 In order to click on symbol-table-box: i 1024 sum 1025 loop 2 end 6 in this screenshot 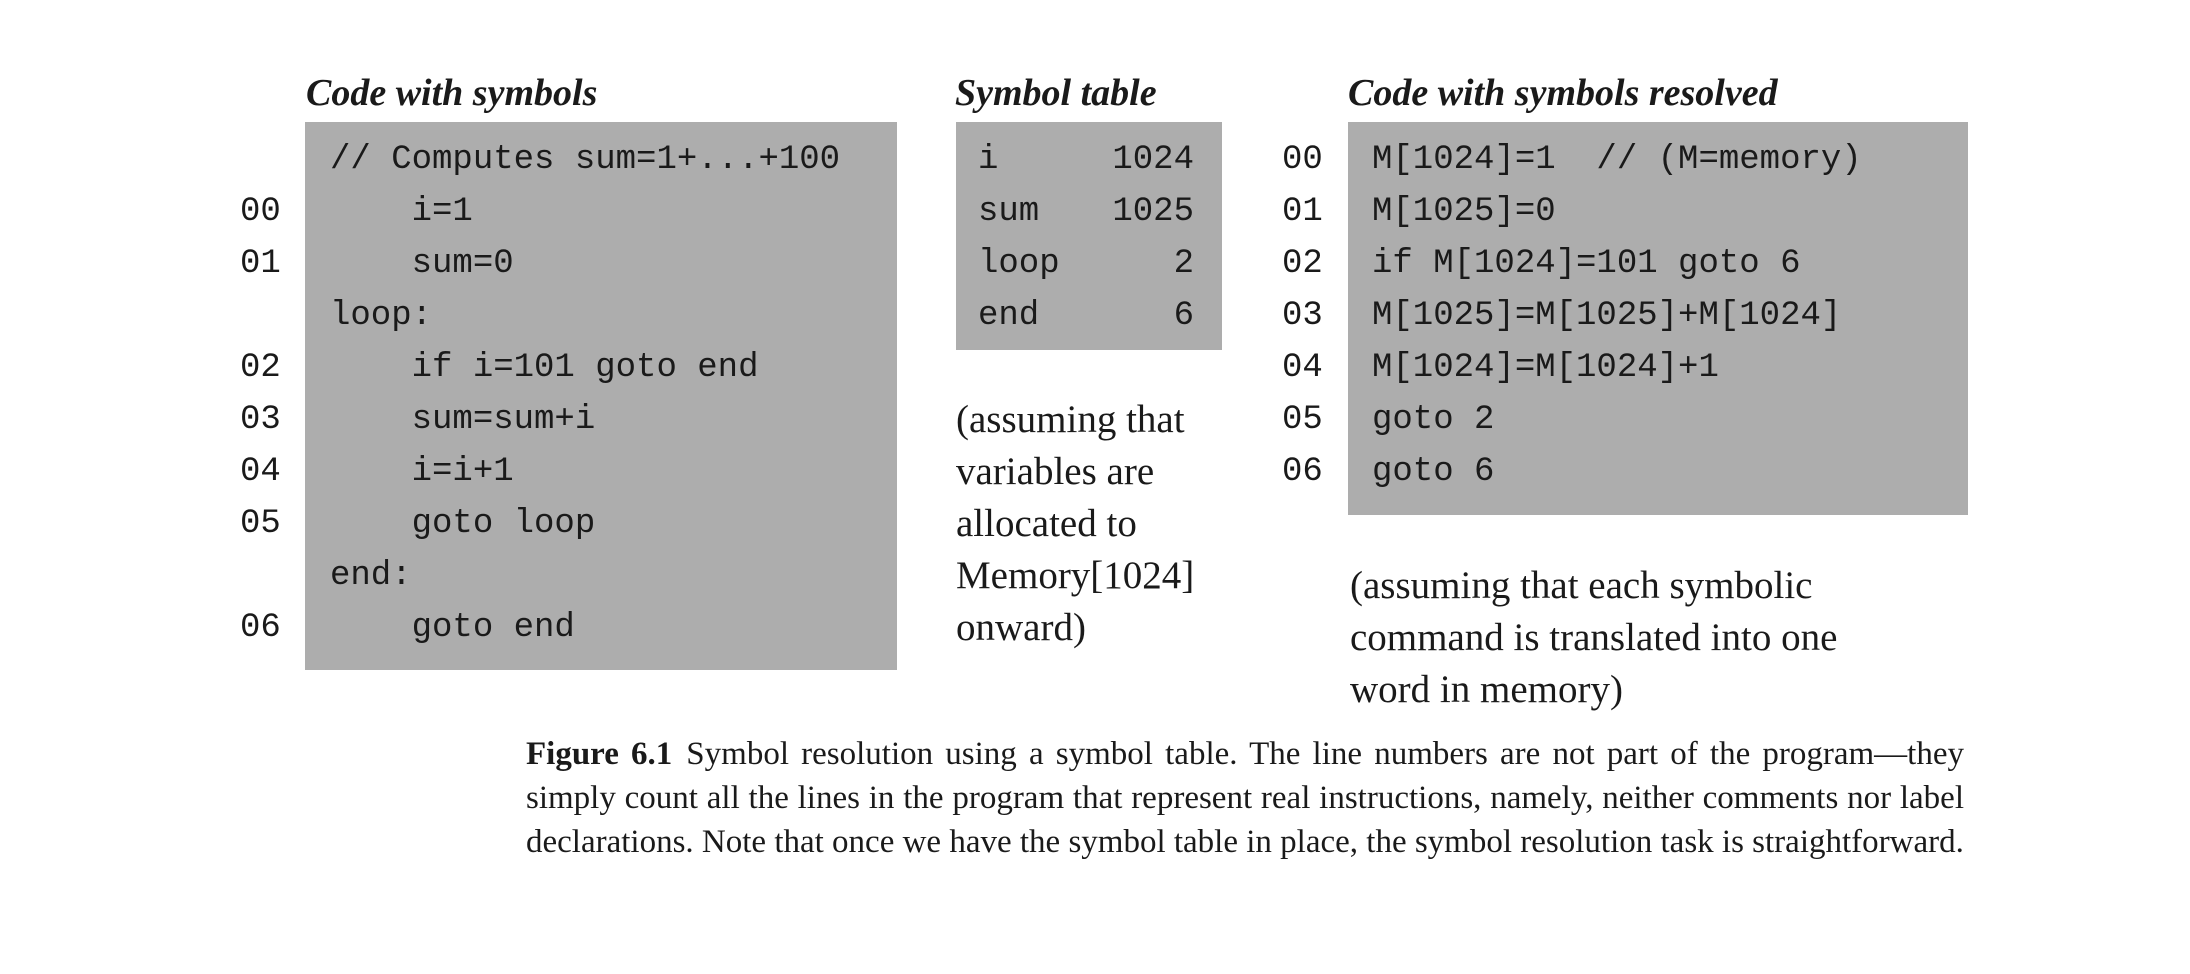, I will do `click(1089, 236)`.